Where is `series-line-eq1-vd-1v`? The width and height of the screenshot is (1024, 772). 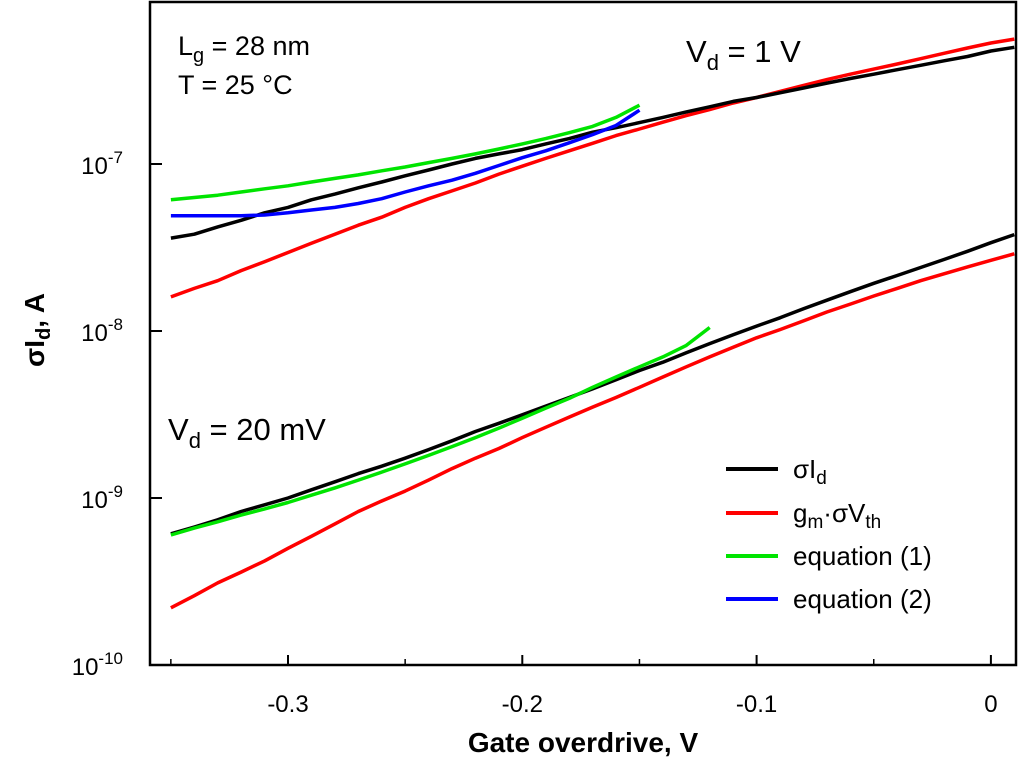 series-line-eq1-vd-1v is located at coordinates (405, 152).